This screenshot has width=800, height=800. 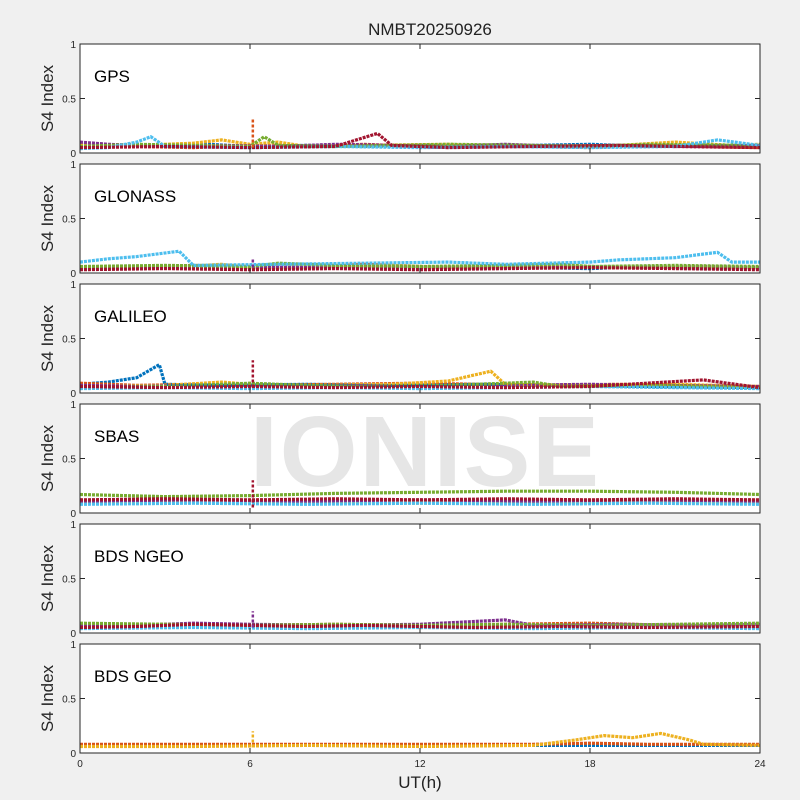 I want to click on panel-label: BDS GEO, so click(x=132, y=676).